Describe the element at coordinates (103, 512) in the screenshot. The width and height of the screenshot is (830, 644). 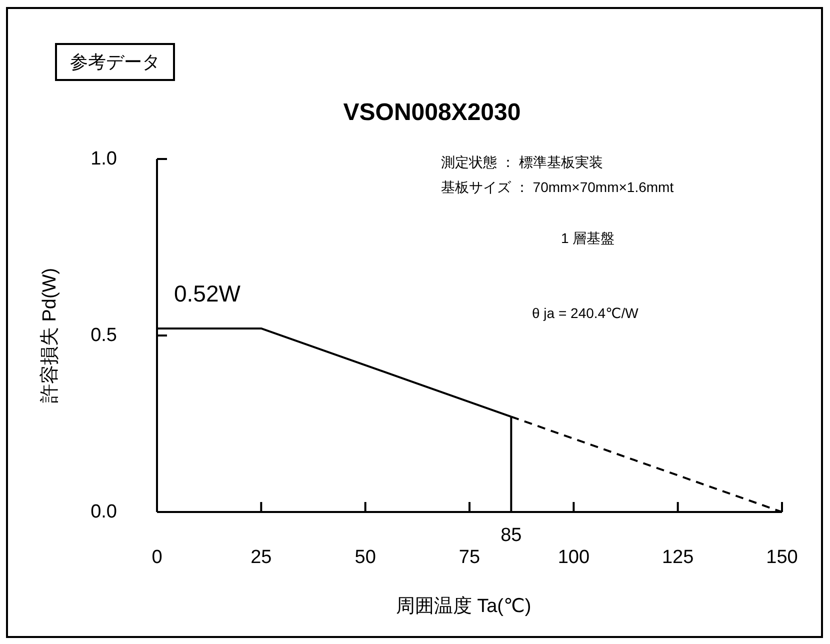
I see `y-tick-label: 0.0` at that location.